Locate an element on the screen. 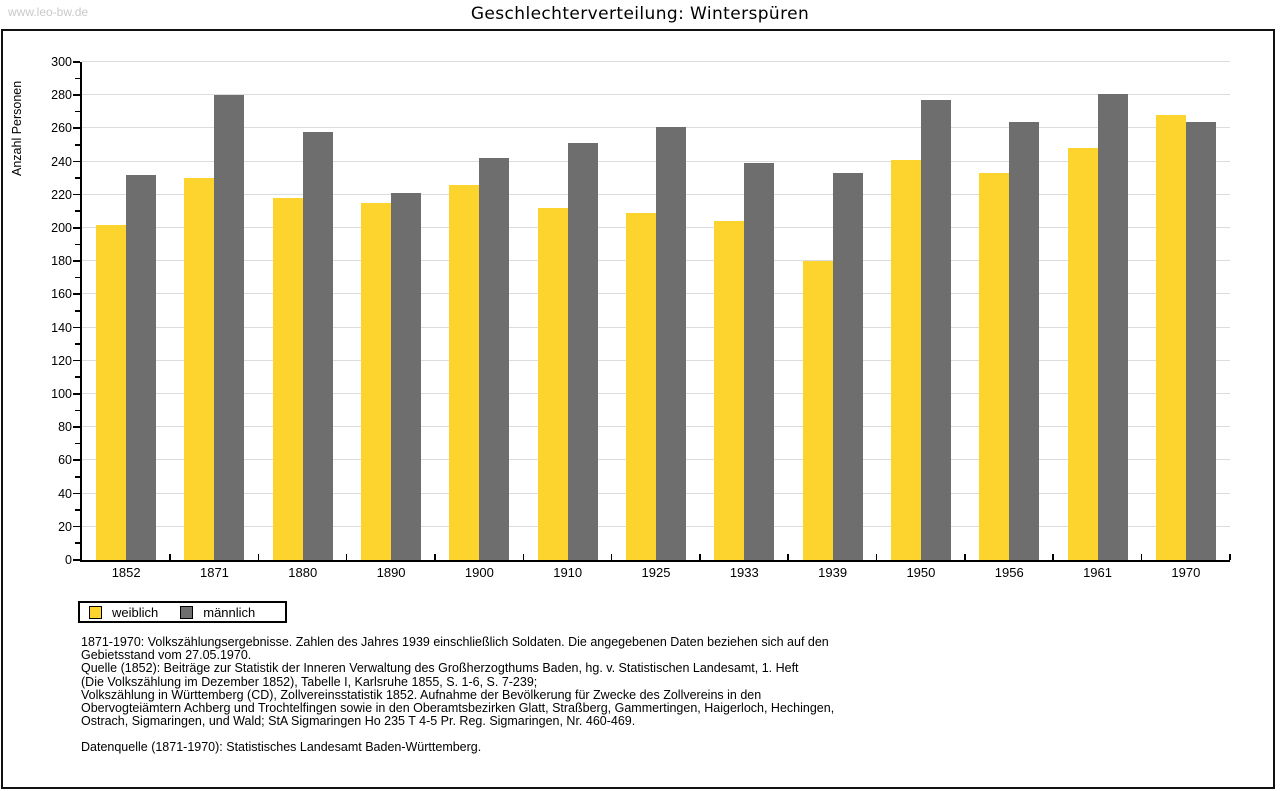  bar-maennlich-1900 is located at coordinates (494, 359).